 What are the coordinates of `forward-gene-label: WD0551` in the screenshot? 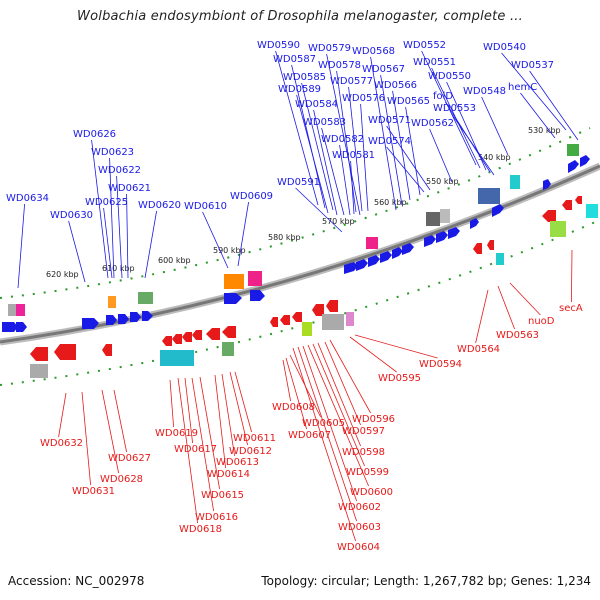 It's located at (434, 62).